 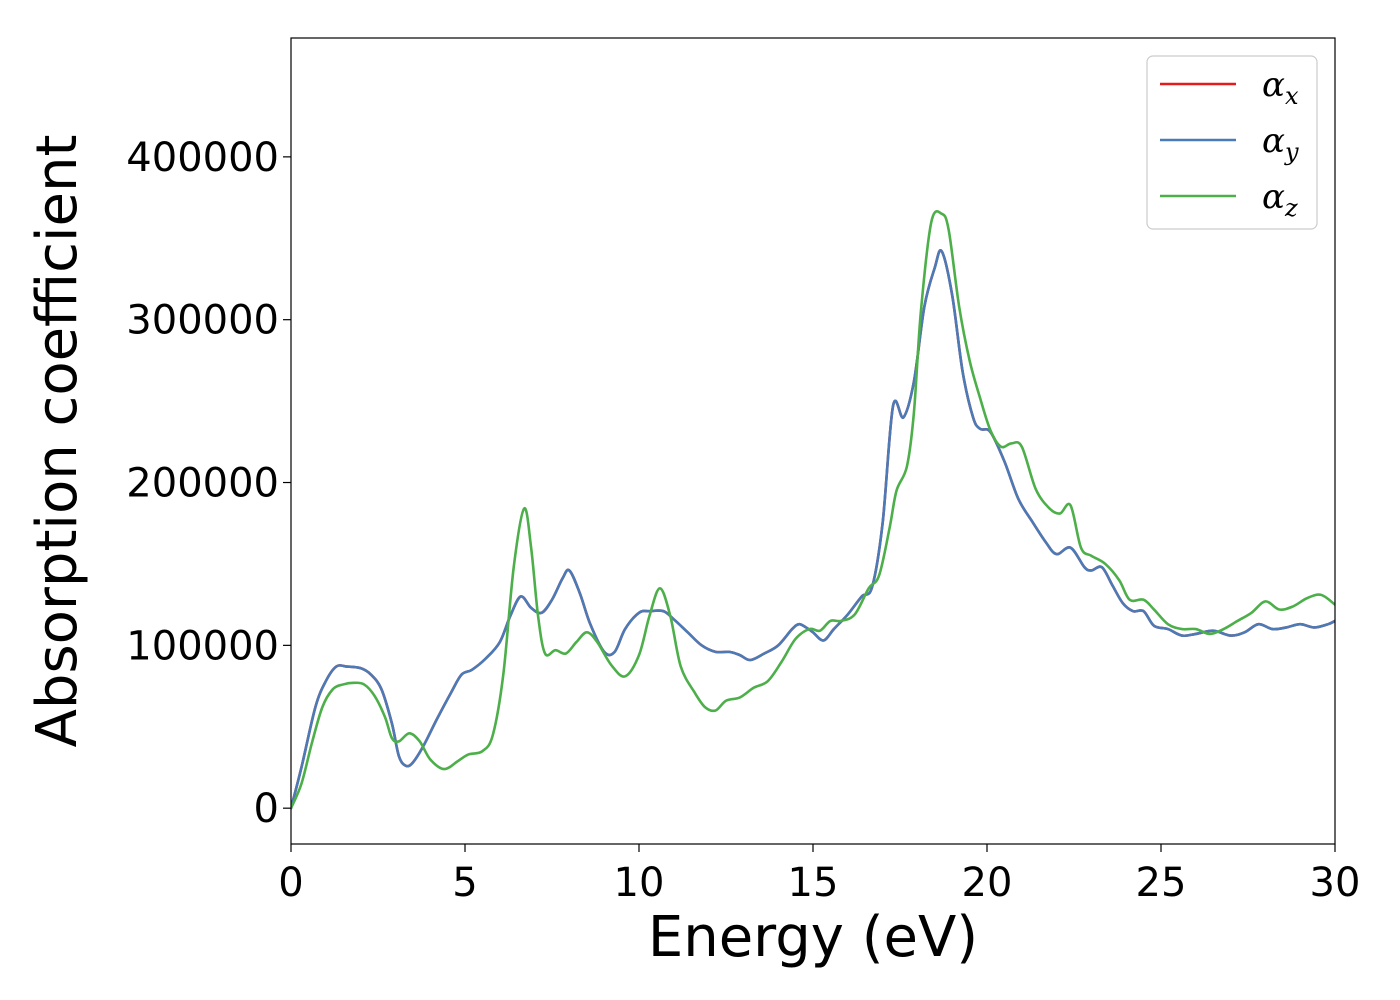 What do you see at coordinates (202, 321) in the screenshot?
I see `y-tick-label: 300000` at bounding box center [202, 321].